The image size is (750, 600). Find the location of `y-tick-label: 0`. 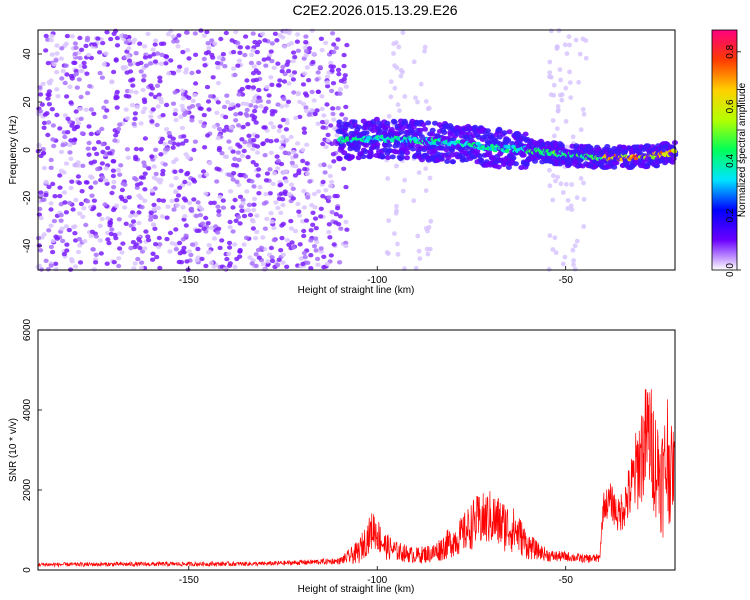

y-tick-label: 0 is located at coordinates (27, 570).